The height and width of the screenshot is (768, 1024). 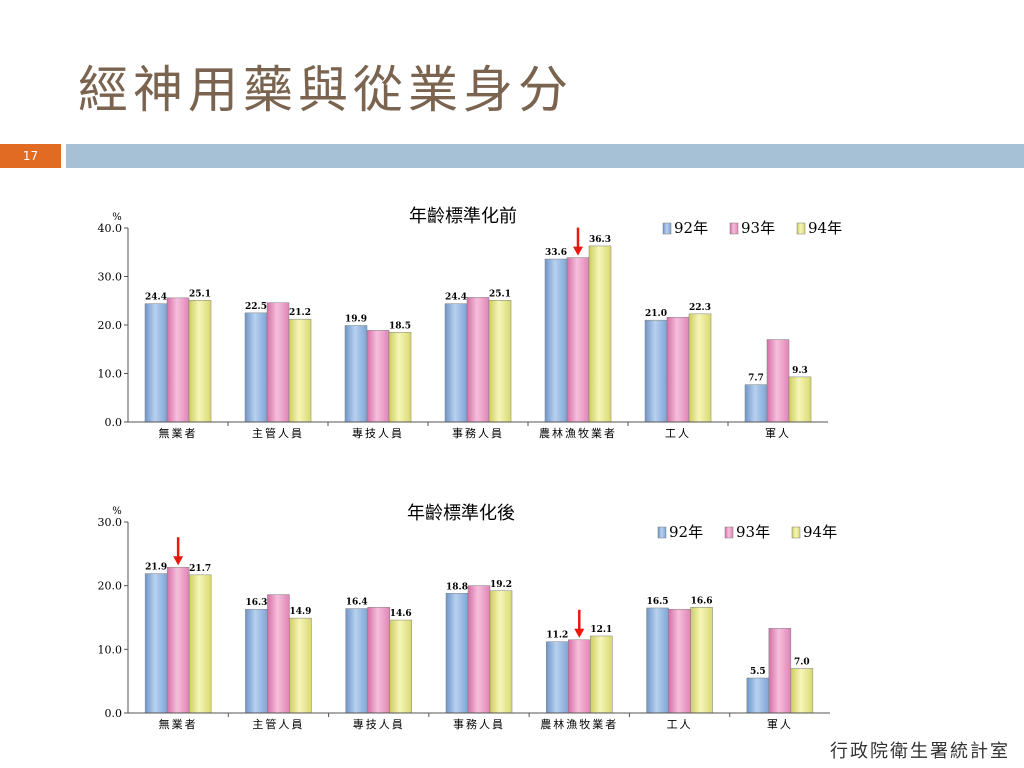 I want to click on y-tick-label: 30.0, so click(x=110, y=522).